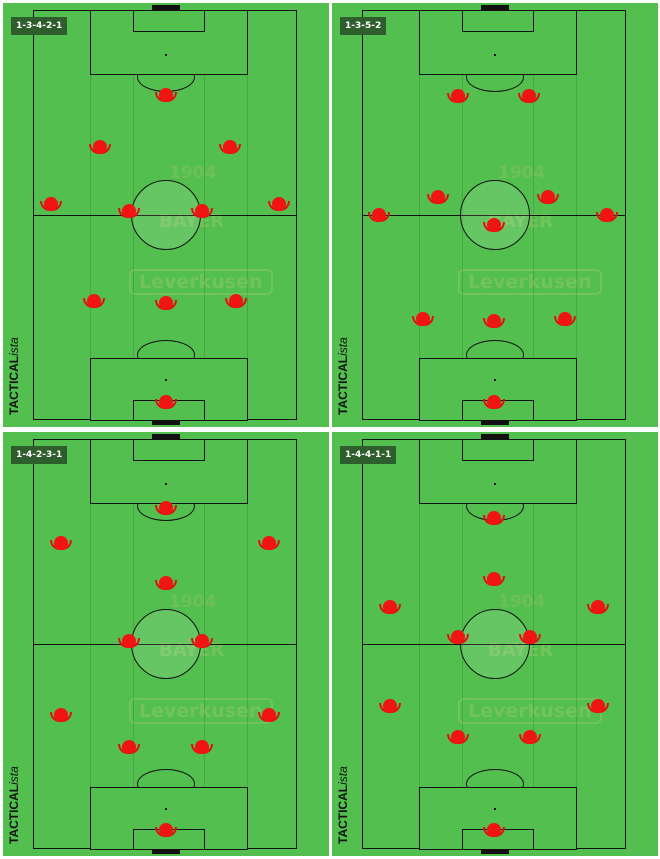 Image resolution: width=660 pixels, height=859 pixels. I want to click on formation-label: 1-4-2-3-1, so click(39, 455).